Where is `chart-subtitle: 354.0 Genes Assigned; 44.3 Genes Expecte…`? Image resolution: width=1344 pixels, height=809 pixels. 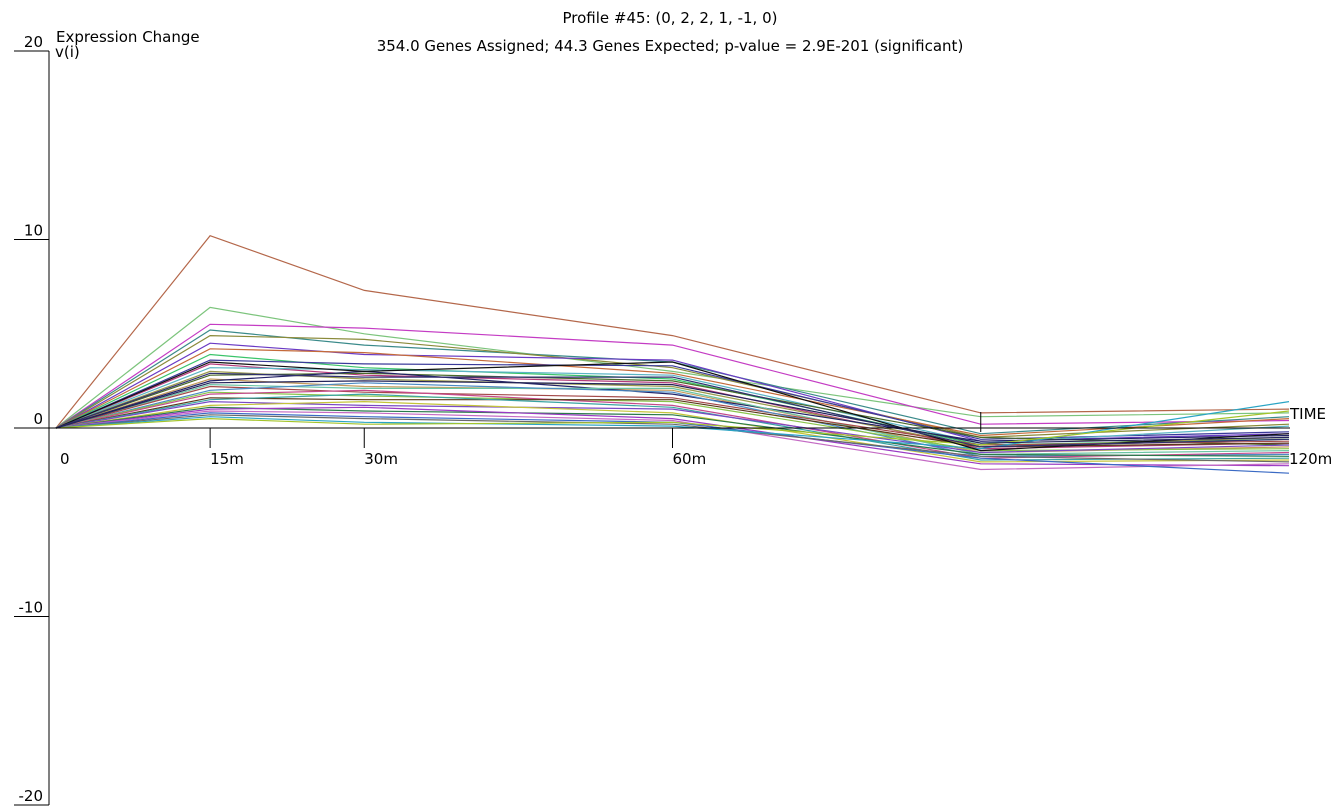 chart-subtitle: 354.0 Genes Assigned; 44.3 Genes Expecte… is located at coordinates (670, 46).